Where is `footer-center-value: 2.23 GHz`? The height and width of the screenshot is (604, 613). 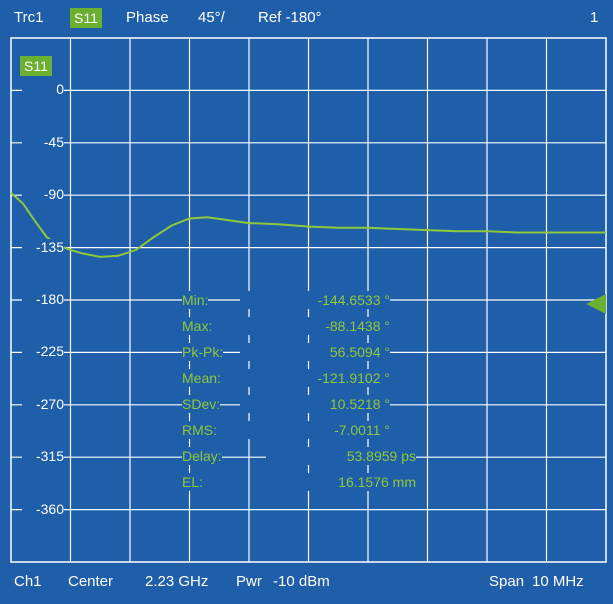 footer-center-value: 2.23 GHz is located at coordinates (177, 581).